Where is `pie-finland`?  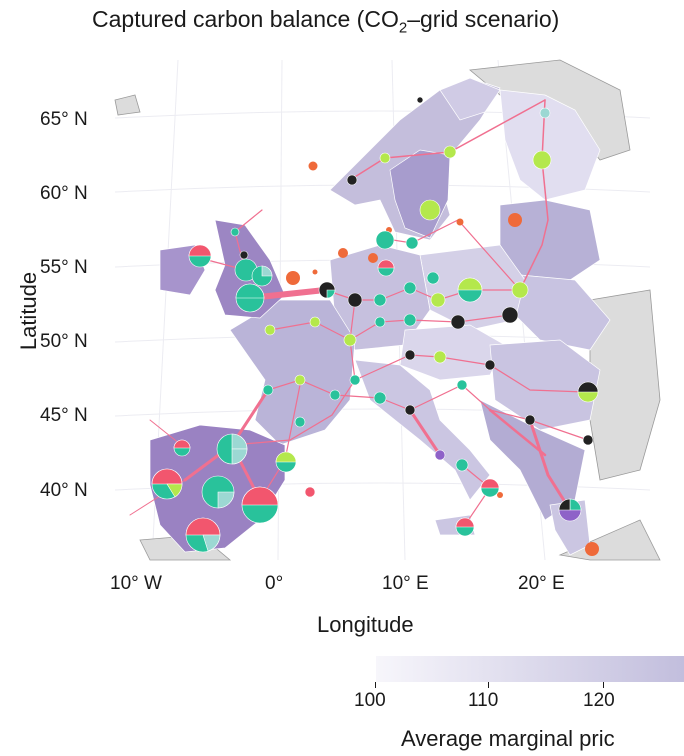
pie-finland is located at coordinates (542, 160).